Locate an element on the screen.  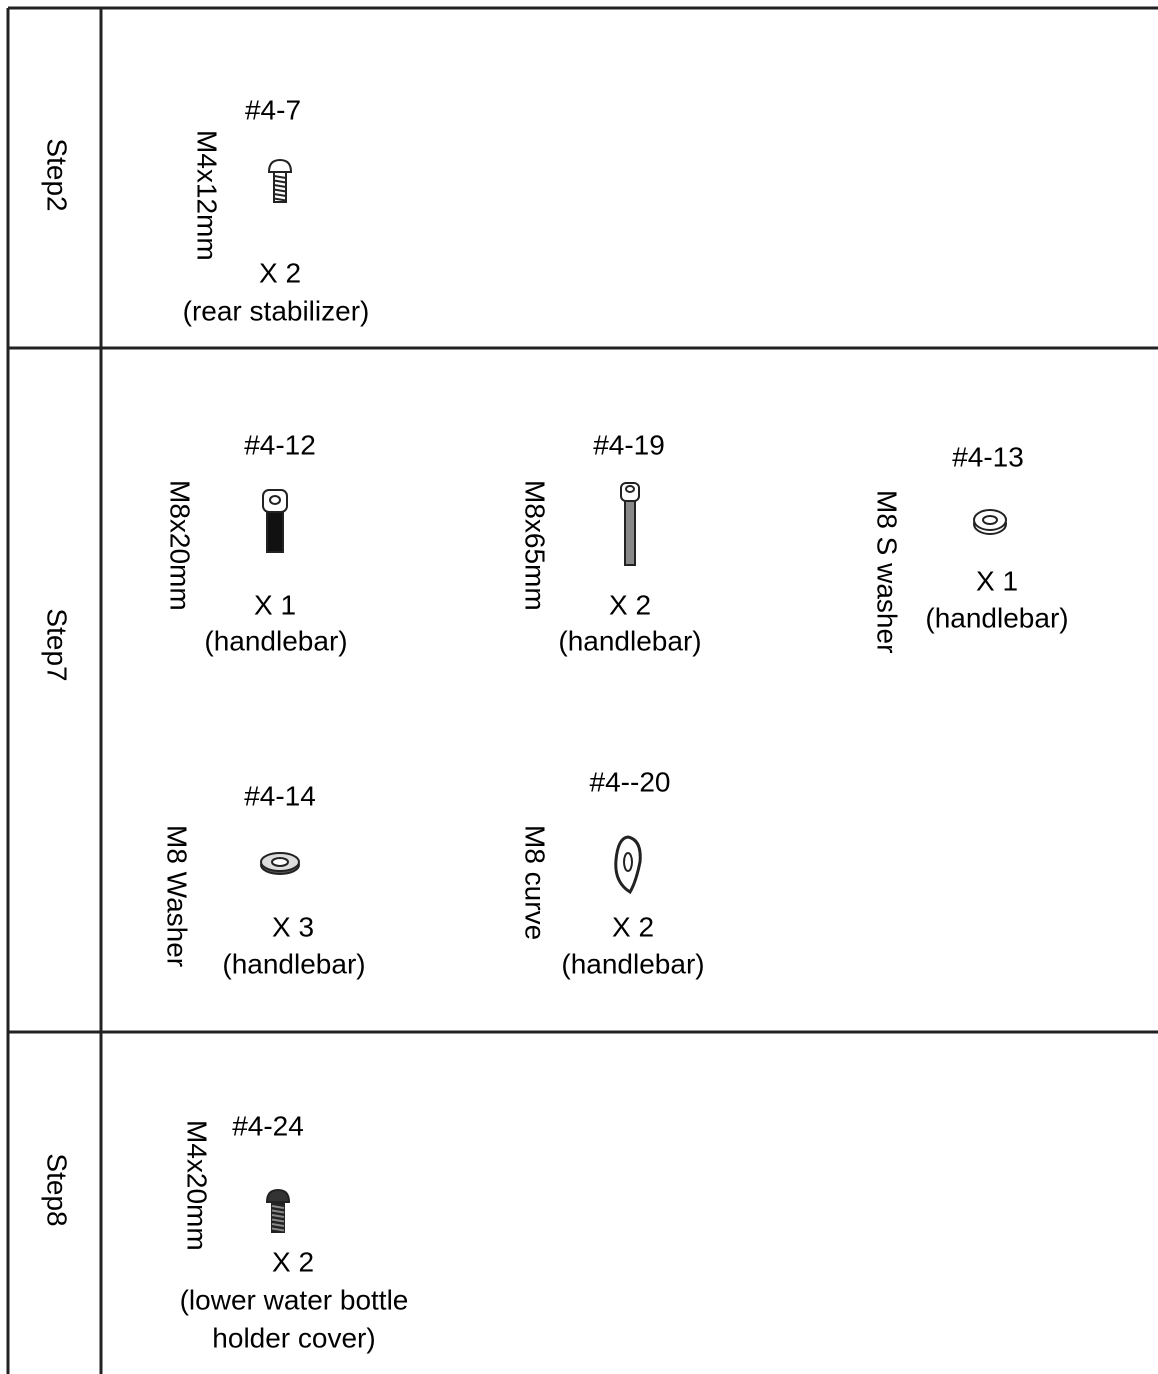
part-number: #4-14 is located at coordinates (280, 795).